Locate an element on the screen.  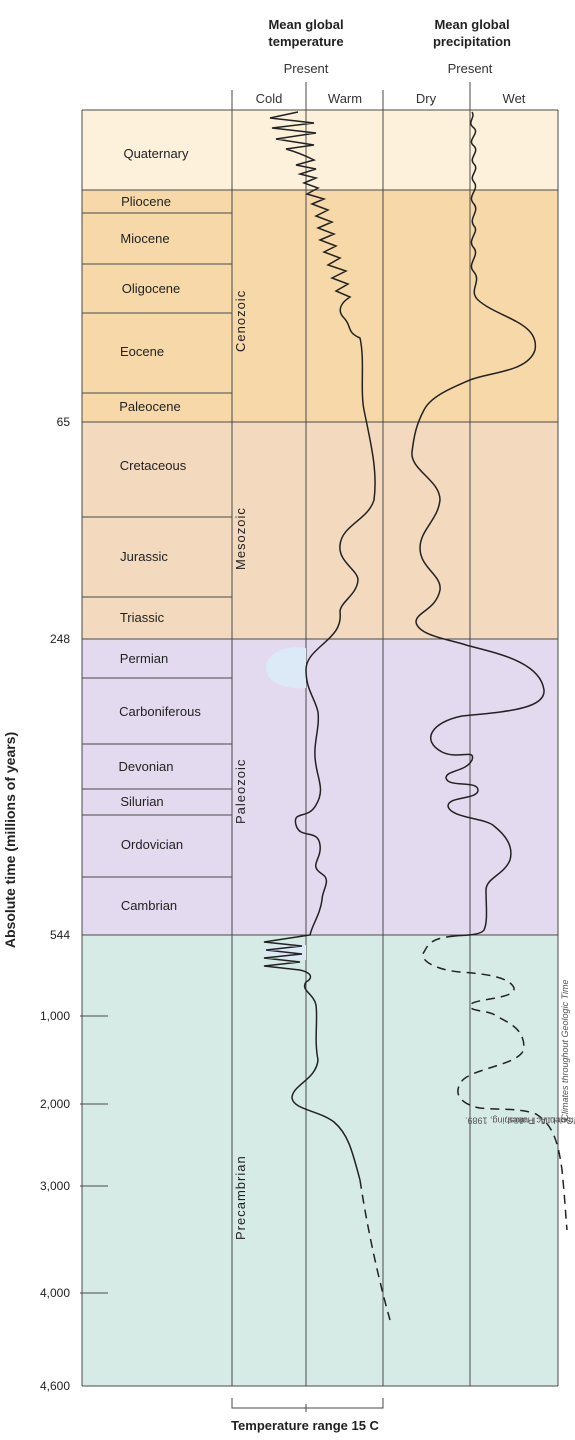
era-mesozoic: Mesozoic is located at coordinates (240, 538).